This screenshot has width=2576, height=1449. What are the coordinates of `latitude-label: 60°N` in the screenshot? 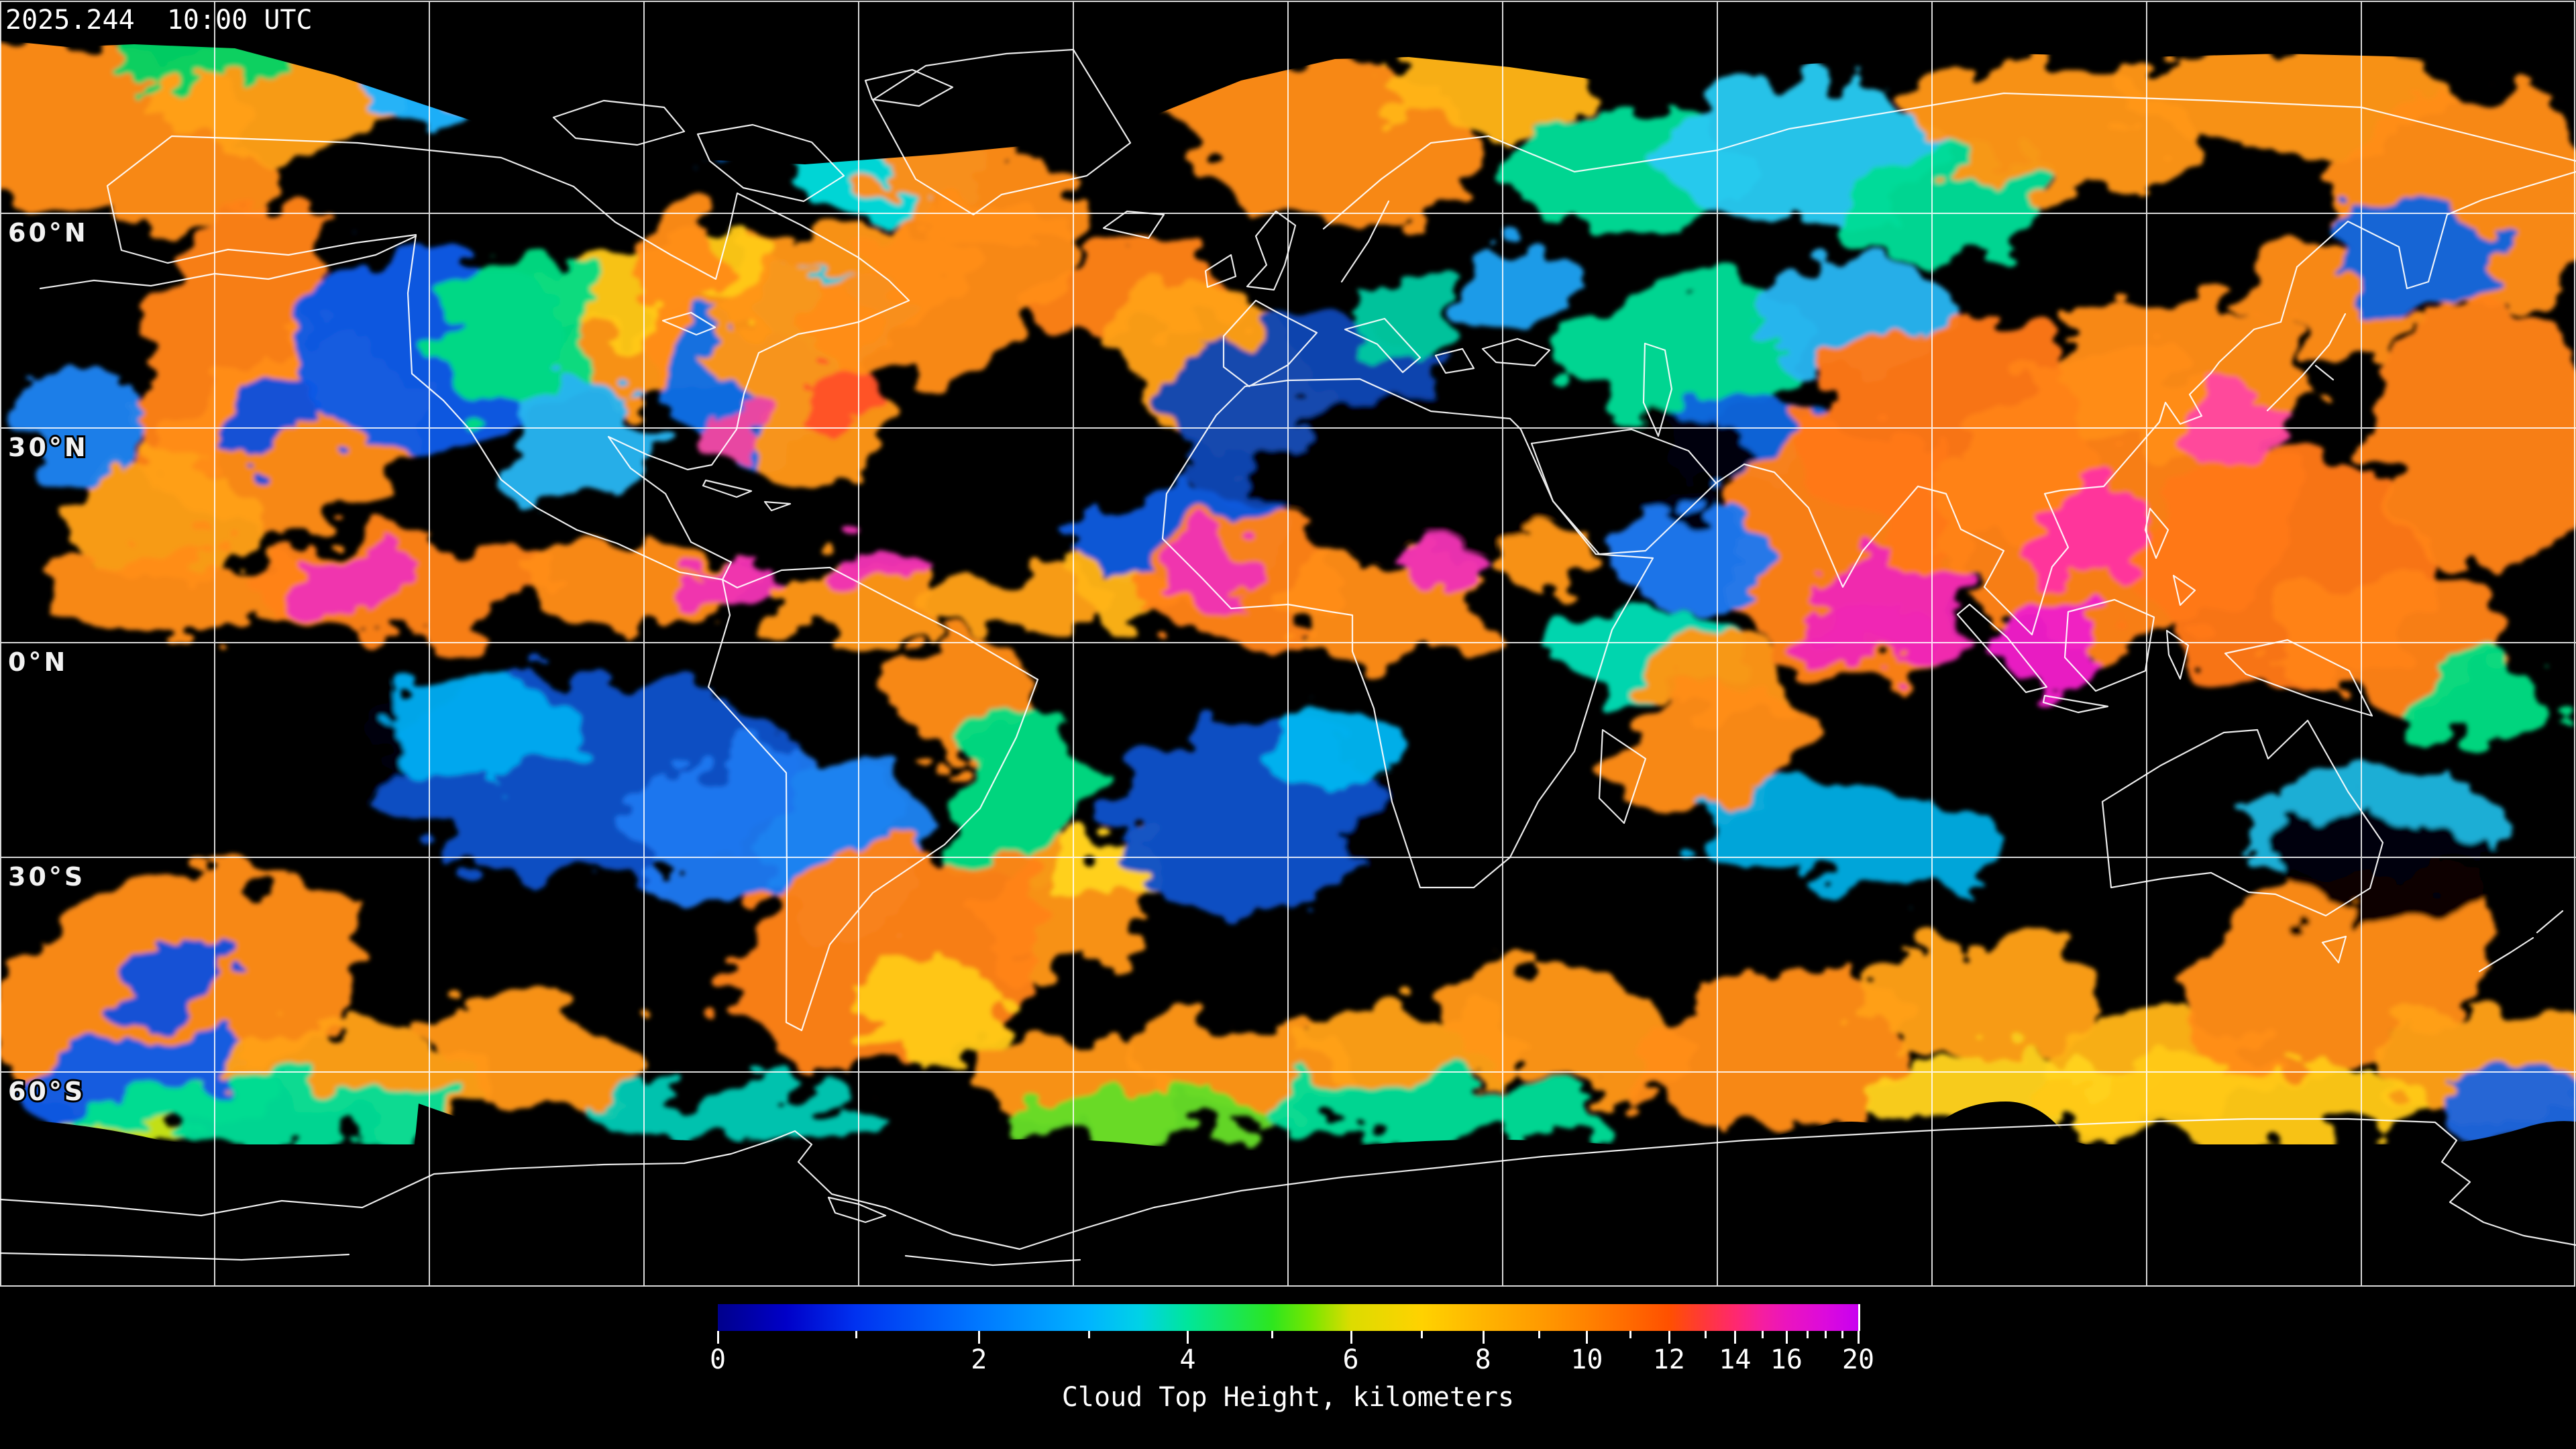 It's located at (48, 233).